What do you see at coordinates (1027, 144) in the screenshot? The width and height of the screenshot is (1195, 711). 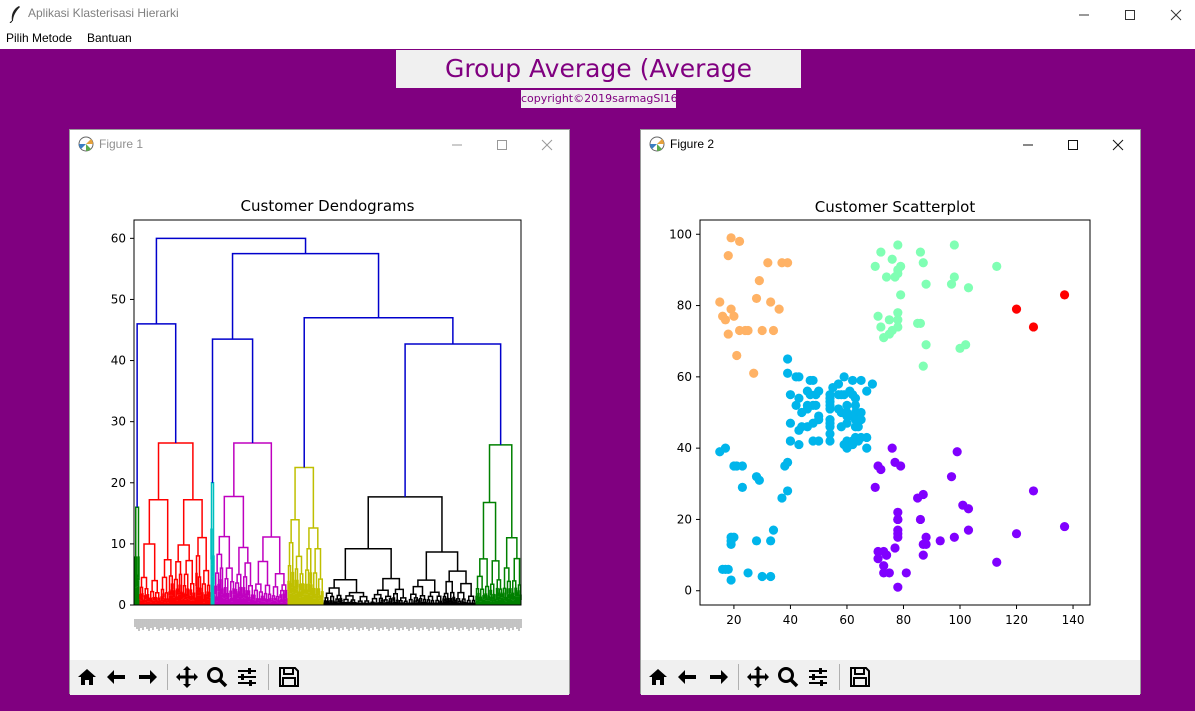 I see `figure-2-minimize-button` at bounding box center [1027, 144].